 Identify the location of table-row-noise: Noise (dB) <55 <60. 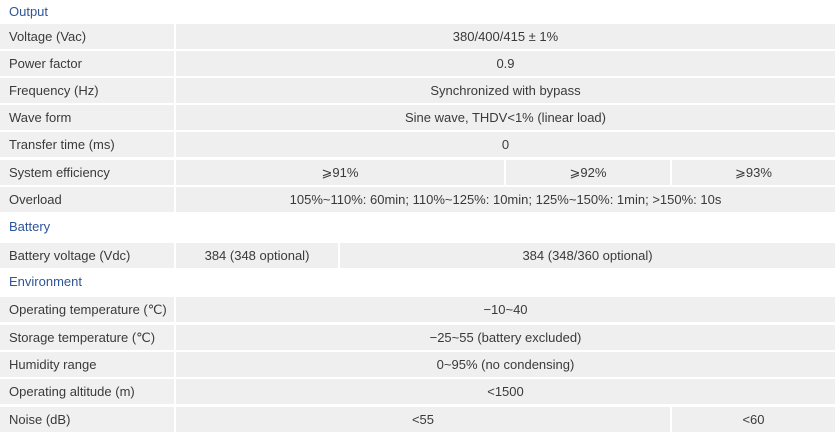
(417, 419).